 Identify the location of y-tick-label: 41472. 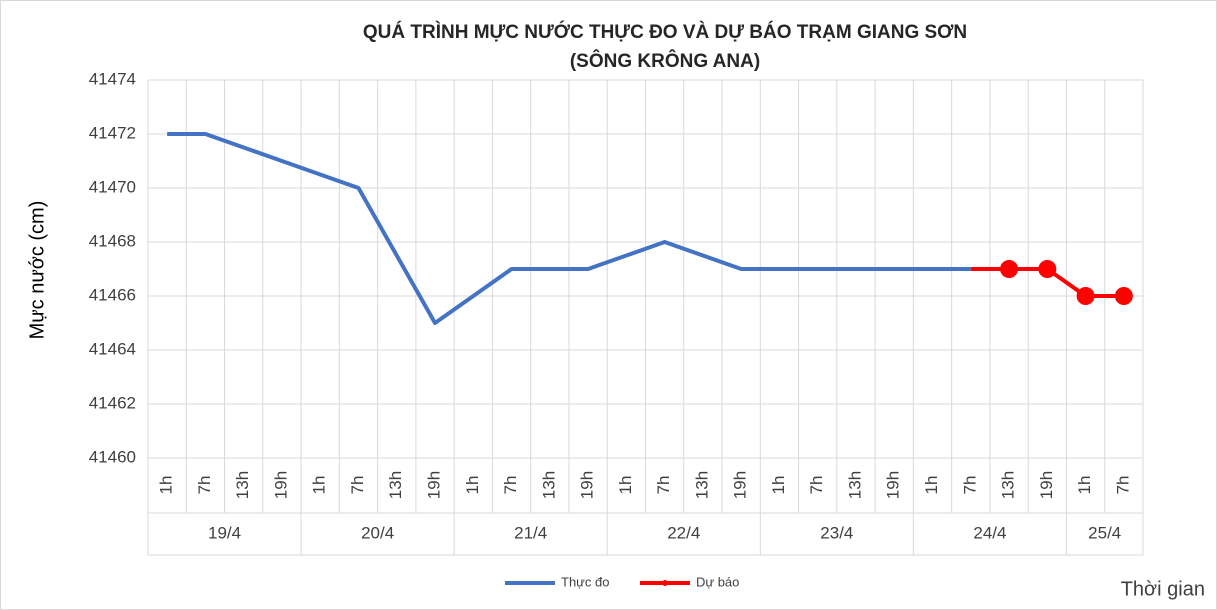
(112, 132).